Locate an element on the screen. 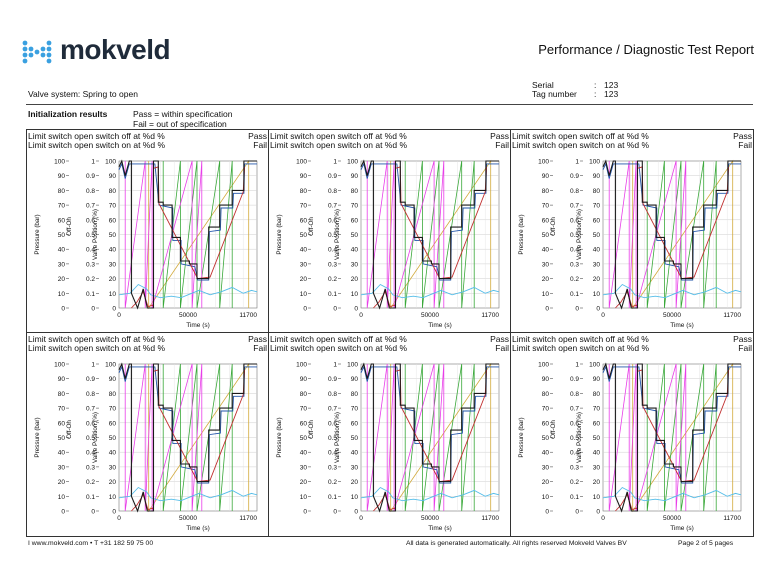 The width and height of the screenshot is (780, 570). valve-position-tick: 50 is located at coordinates (597, 235).